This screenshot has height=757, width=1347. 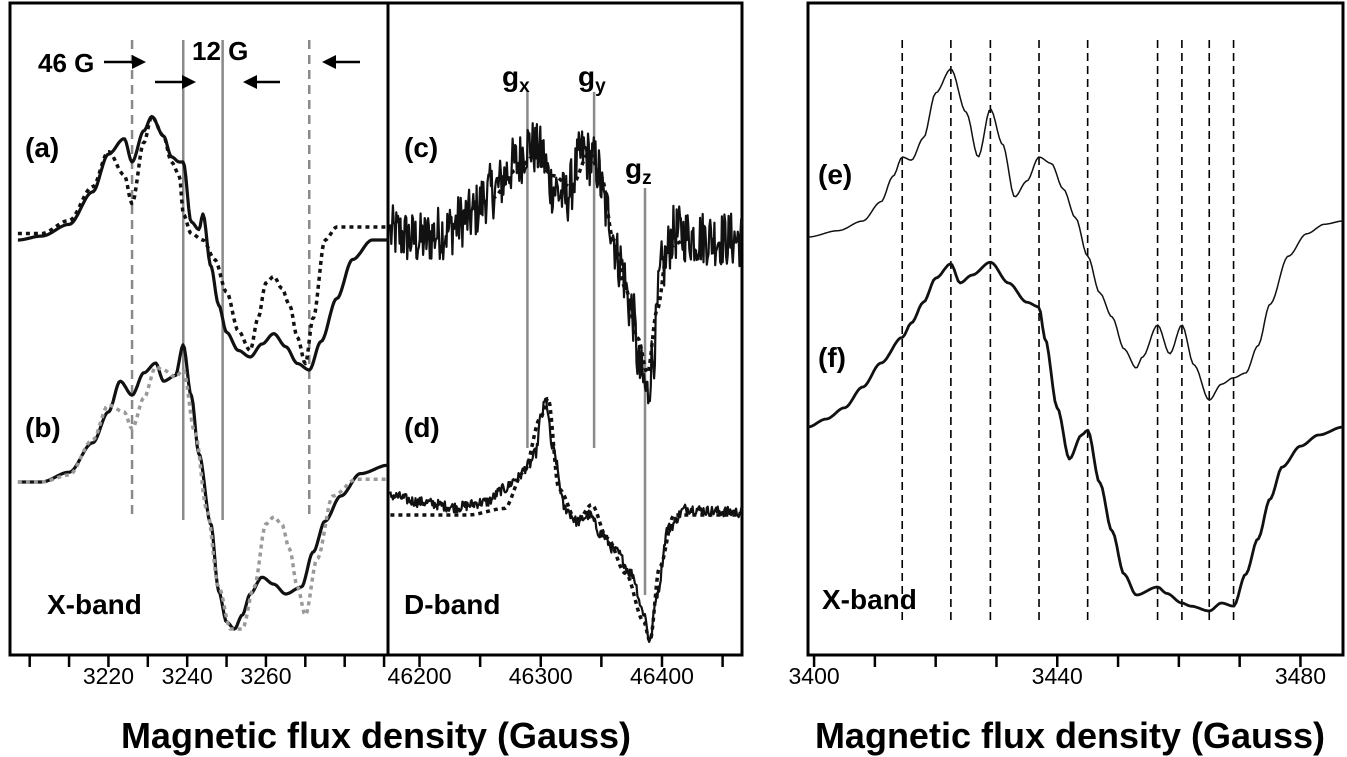 What do you see at coordinates (589, 263) in the screenshot?
I see `series-csimulation-dotted` at bounding box center [589, 263].